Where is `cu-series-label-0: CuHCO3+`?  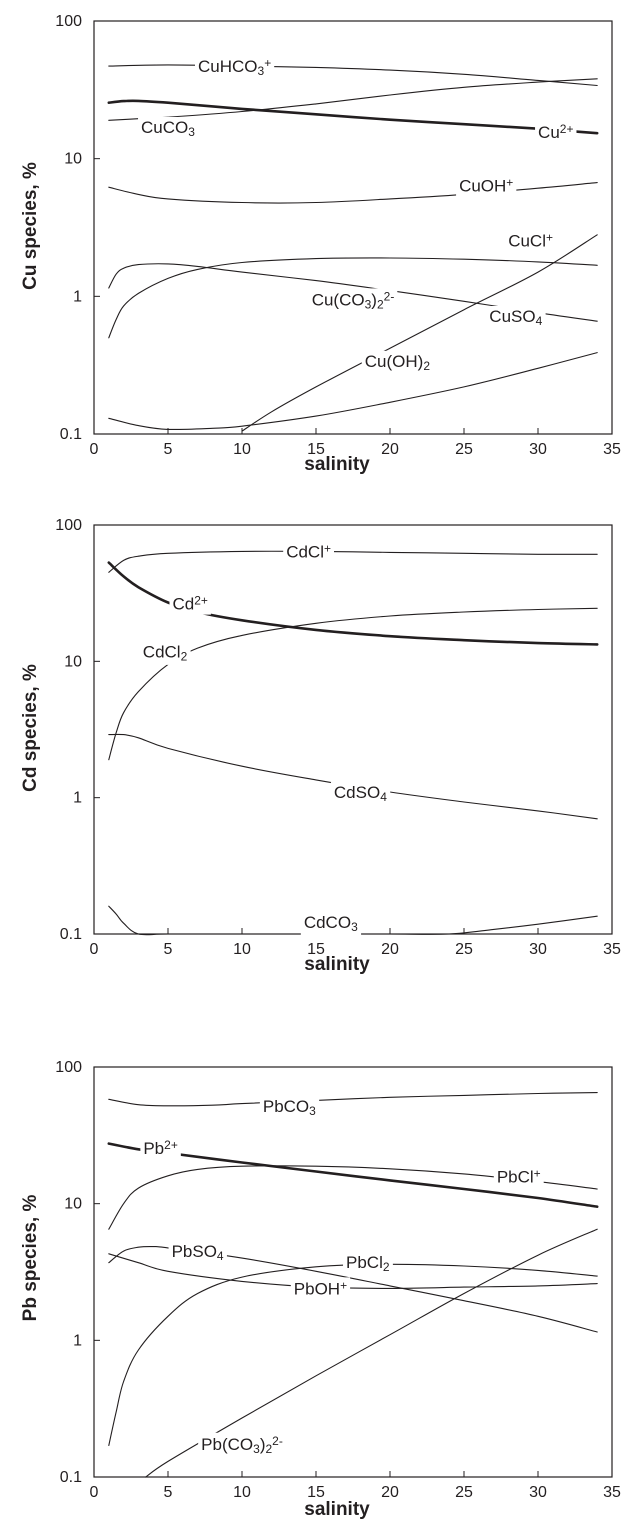 cu-series-label-0: CuHCO3+ is located at coordinates (234, 67).